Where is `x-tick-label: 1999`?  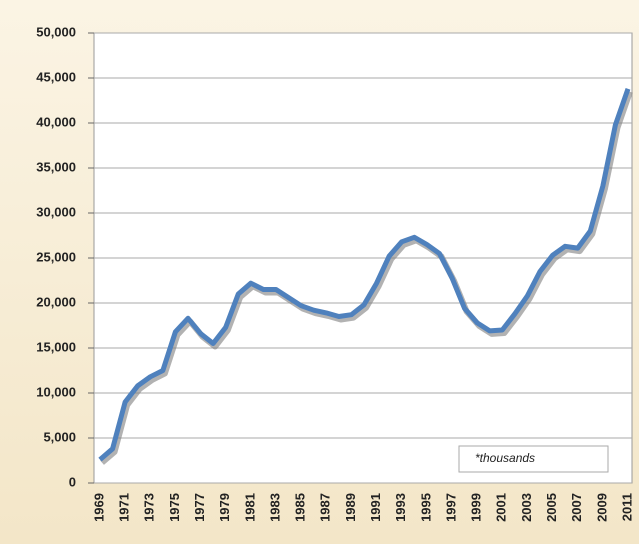 x-tick-label: 1999 is located at coordinates (476, 507).